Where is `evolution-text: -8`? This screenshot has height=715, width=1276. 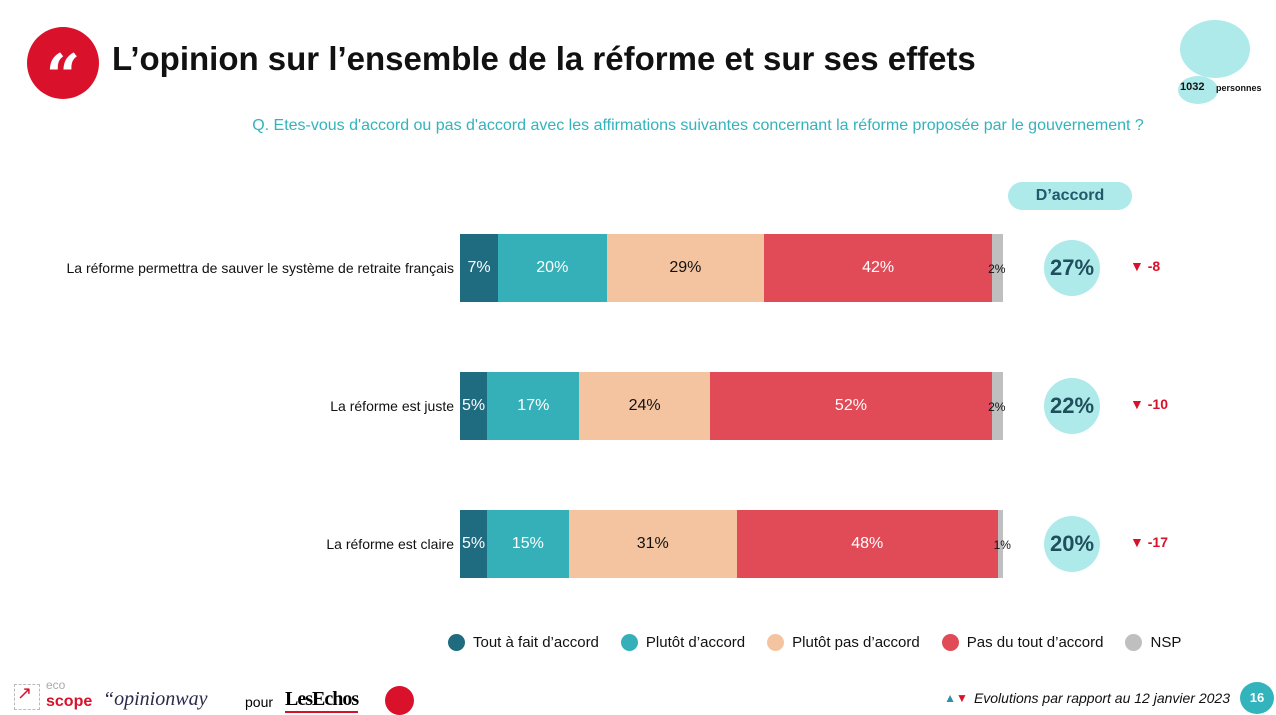
evolution-text: -8 is located at coordinates (1154, 266).